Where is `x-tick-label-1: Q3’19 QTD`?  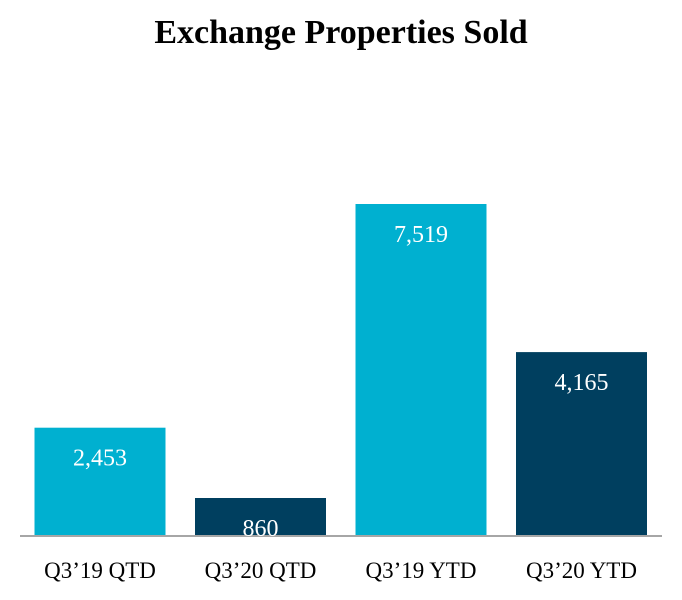 x-tick-label-1: Q3’19 QTD is located at coordinates (100, 570).